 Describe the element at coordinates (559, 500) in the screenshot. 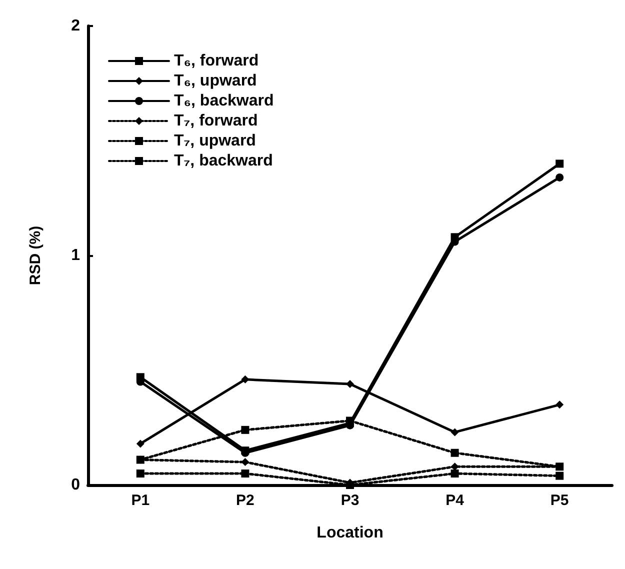

I see `x-tick-label: P5` at that location.